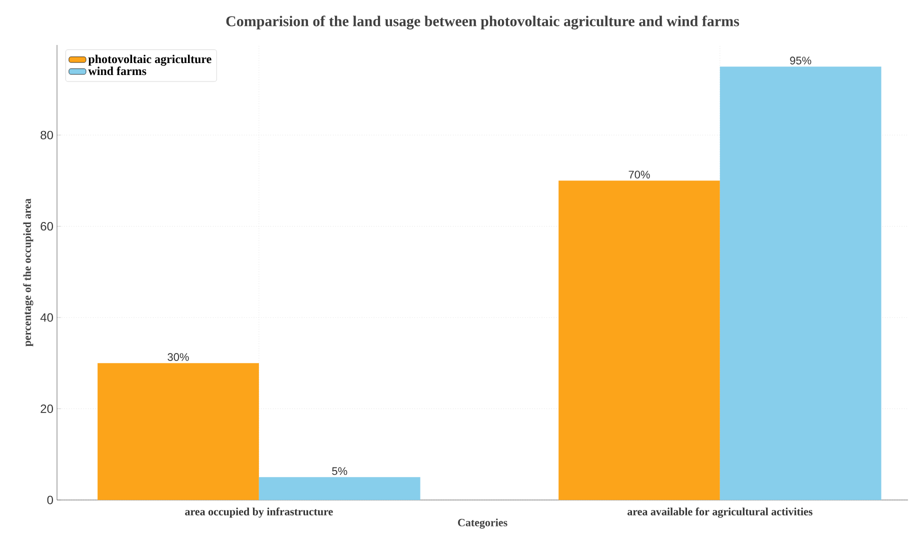  I want to click on y-tick-label: 0, so click(50, 500).